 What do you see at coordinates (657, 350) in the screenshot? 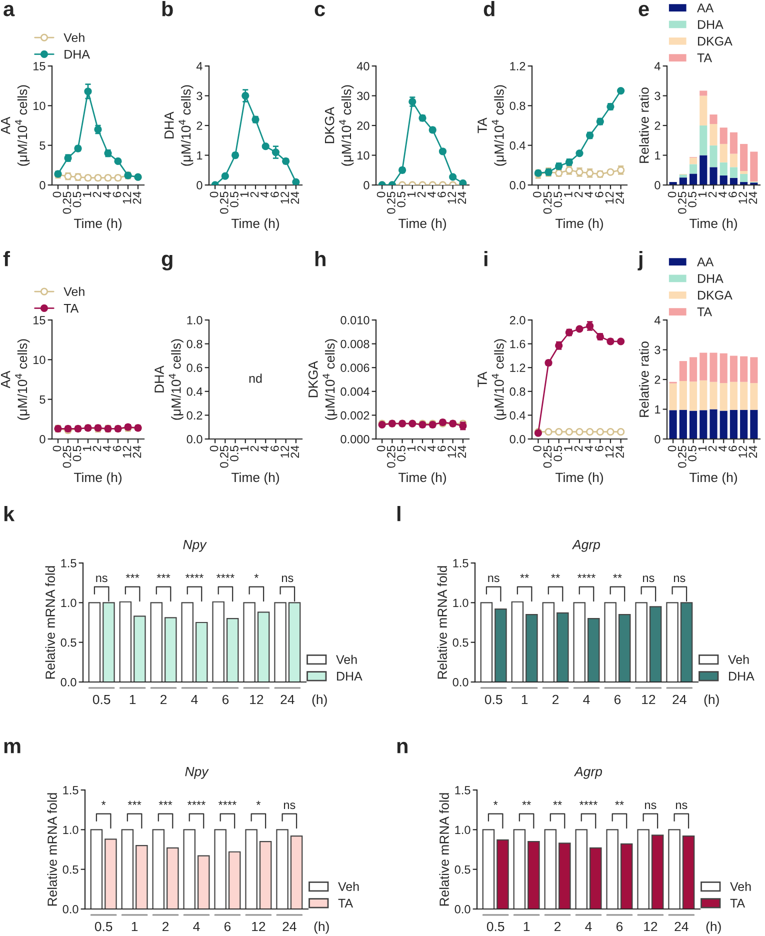
I see `y-tick-label: 3` at bounding box center [657, 350].